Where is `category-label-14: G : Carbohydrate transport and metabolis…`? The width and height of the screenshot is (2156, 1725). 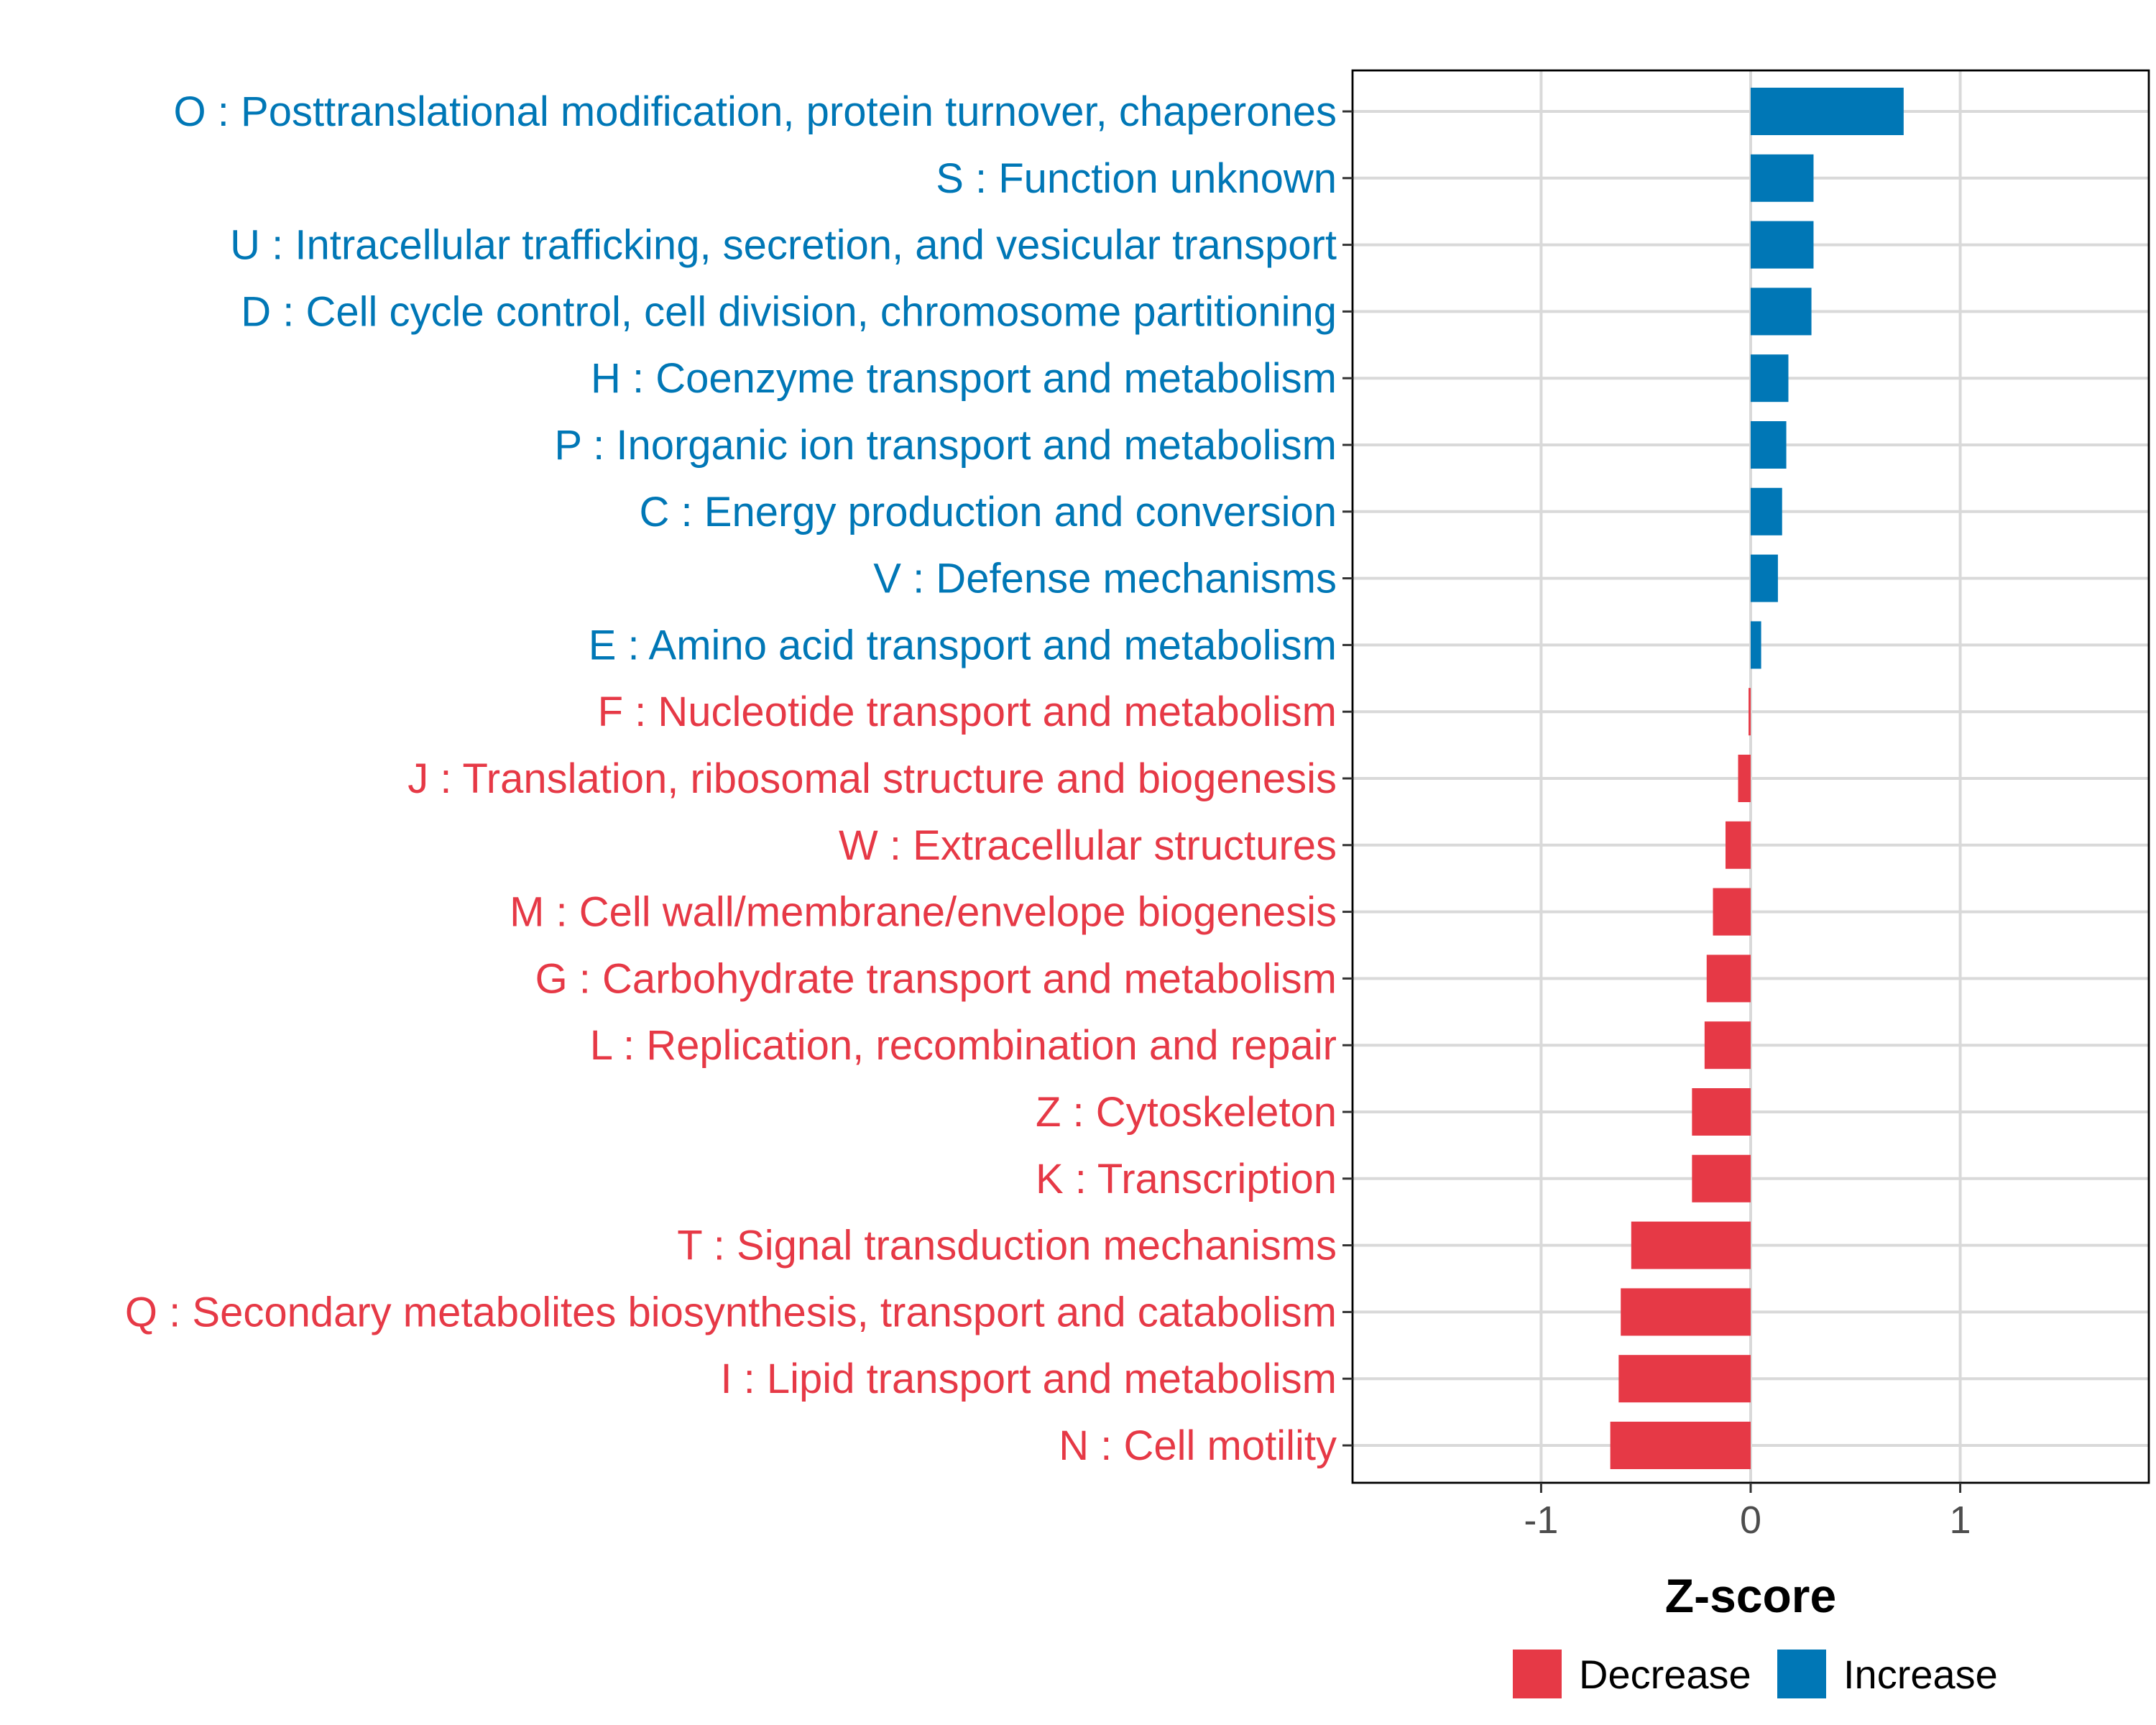
category-label-14: G : Carbohydrate transport and metabolis… is located at coordinates (936, 978).